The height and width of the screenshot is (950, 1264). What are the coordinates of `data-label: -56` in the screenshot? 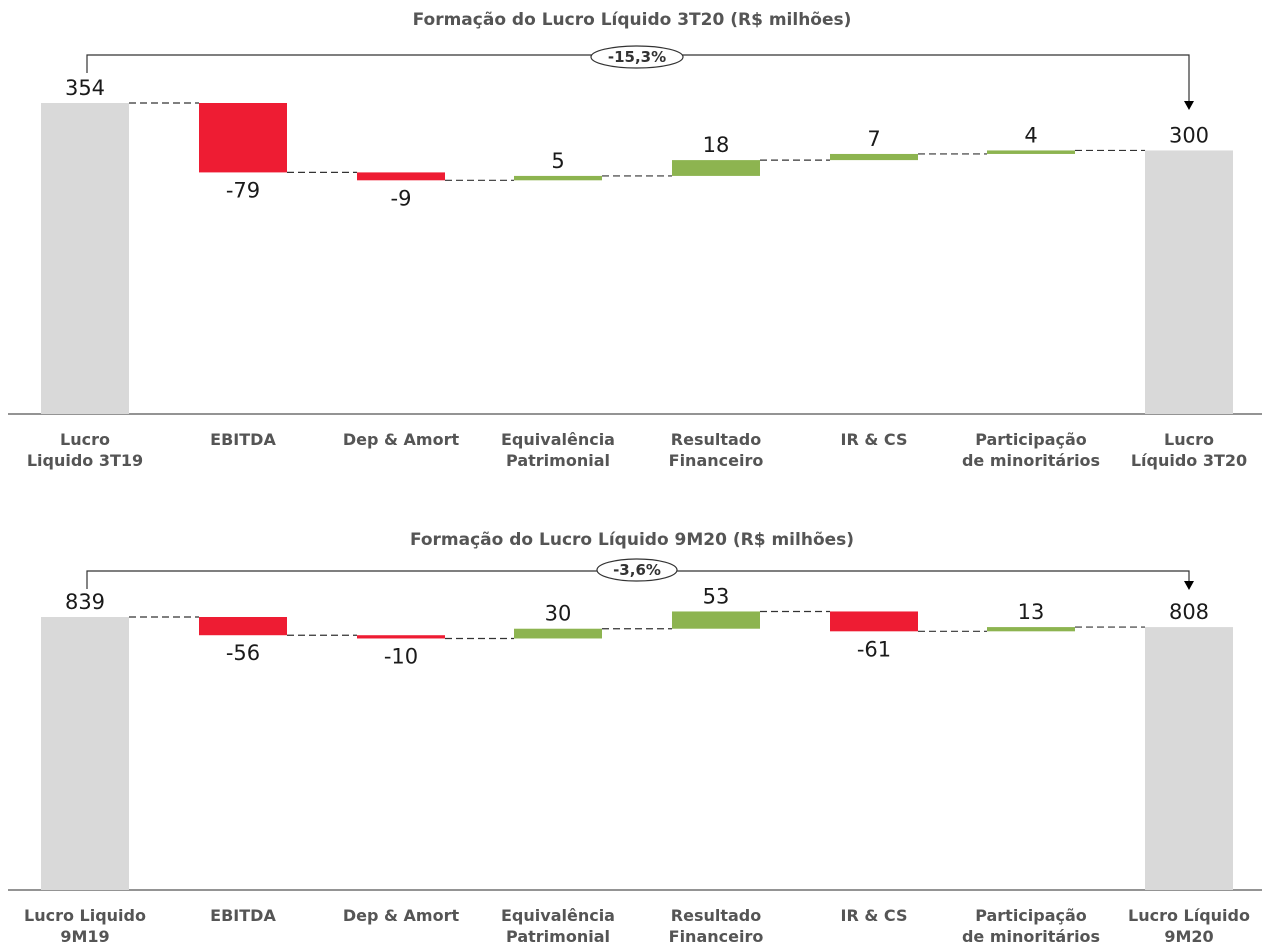 It's located at (243, 653).